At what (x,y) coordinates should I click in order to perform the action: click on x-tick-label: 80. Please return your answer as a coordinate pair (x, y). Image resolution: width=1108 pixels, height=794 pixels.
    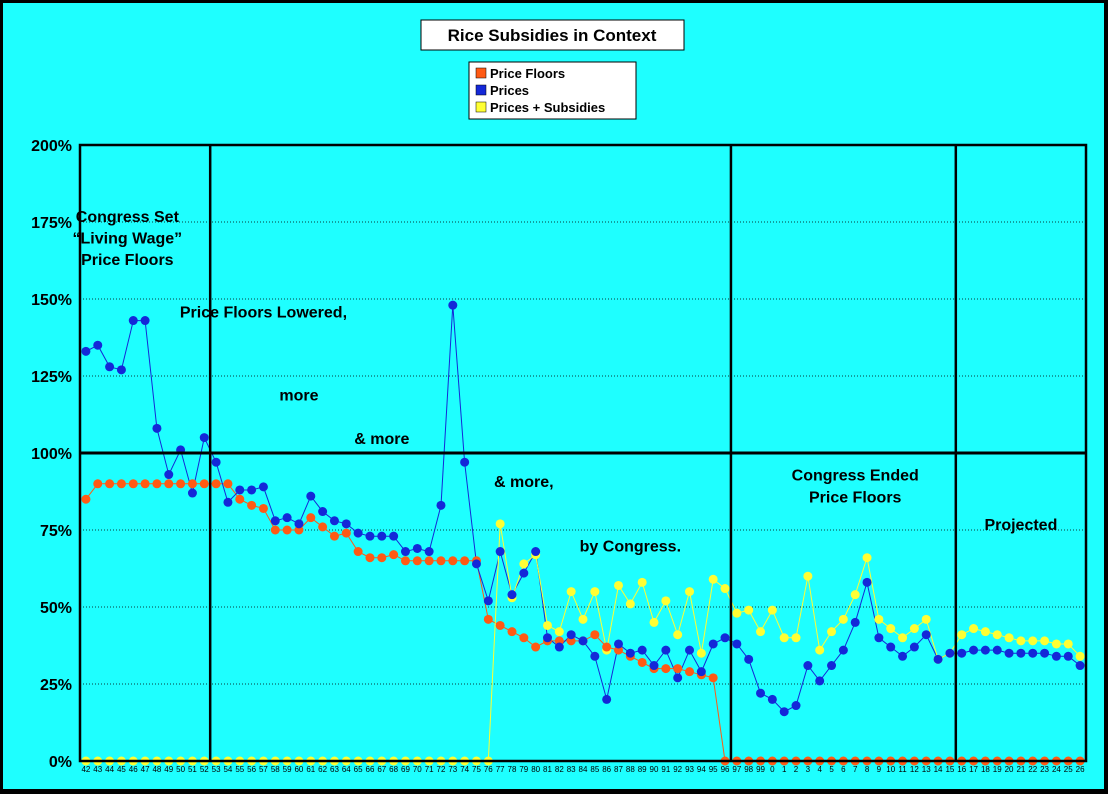
    Looking at the image, I should click on (535, 769).